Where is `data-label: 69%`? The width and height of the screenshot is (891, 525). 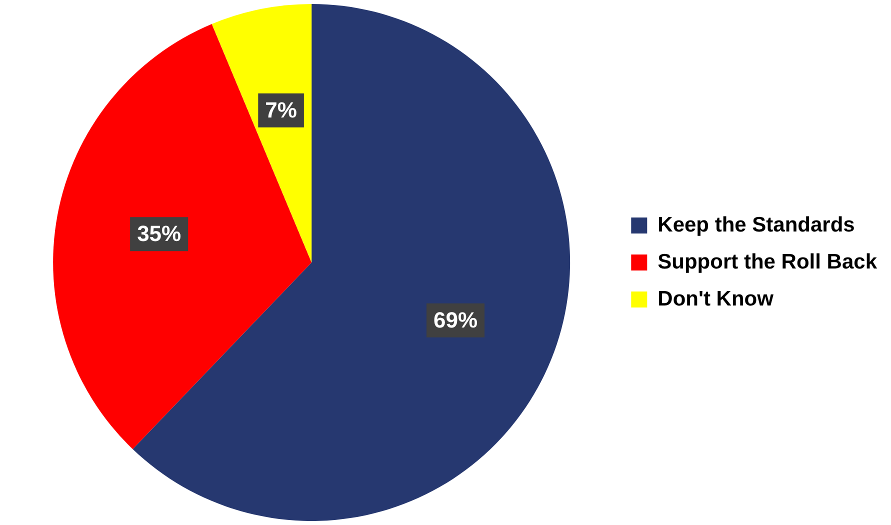
data-label: 69% is located at coordinates (455, 319).